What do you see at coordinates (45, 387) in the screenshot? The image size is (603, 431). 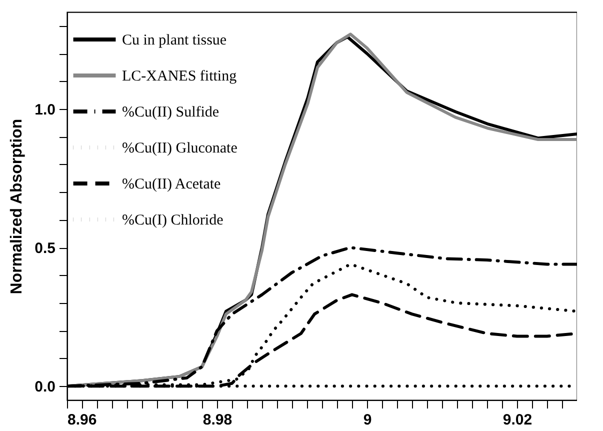 I see `y-tick-label: 0.0` at bounding box center [45, 387].